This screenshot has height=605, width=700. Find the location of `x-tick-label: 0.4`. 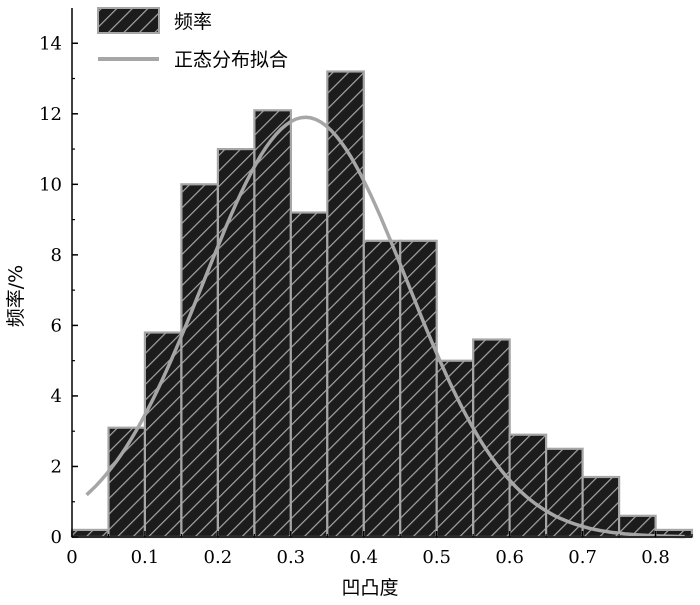

x-tick-label: 0.4 is located at coordinates (363, 557).